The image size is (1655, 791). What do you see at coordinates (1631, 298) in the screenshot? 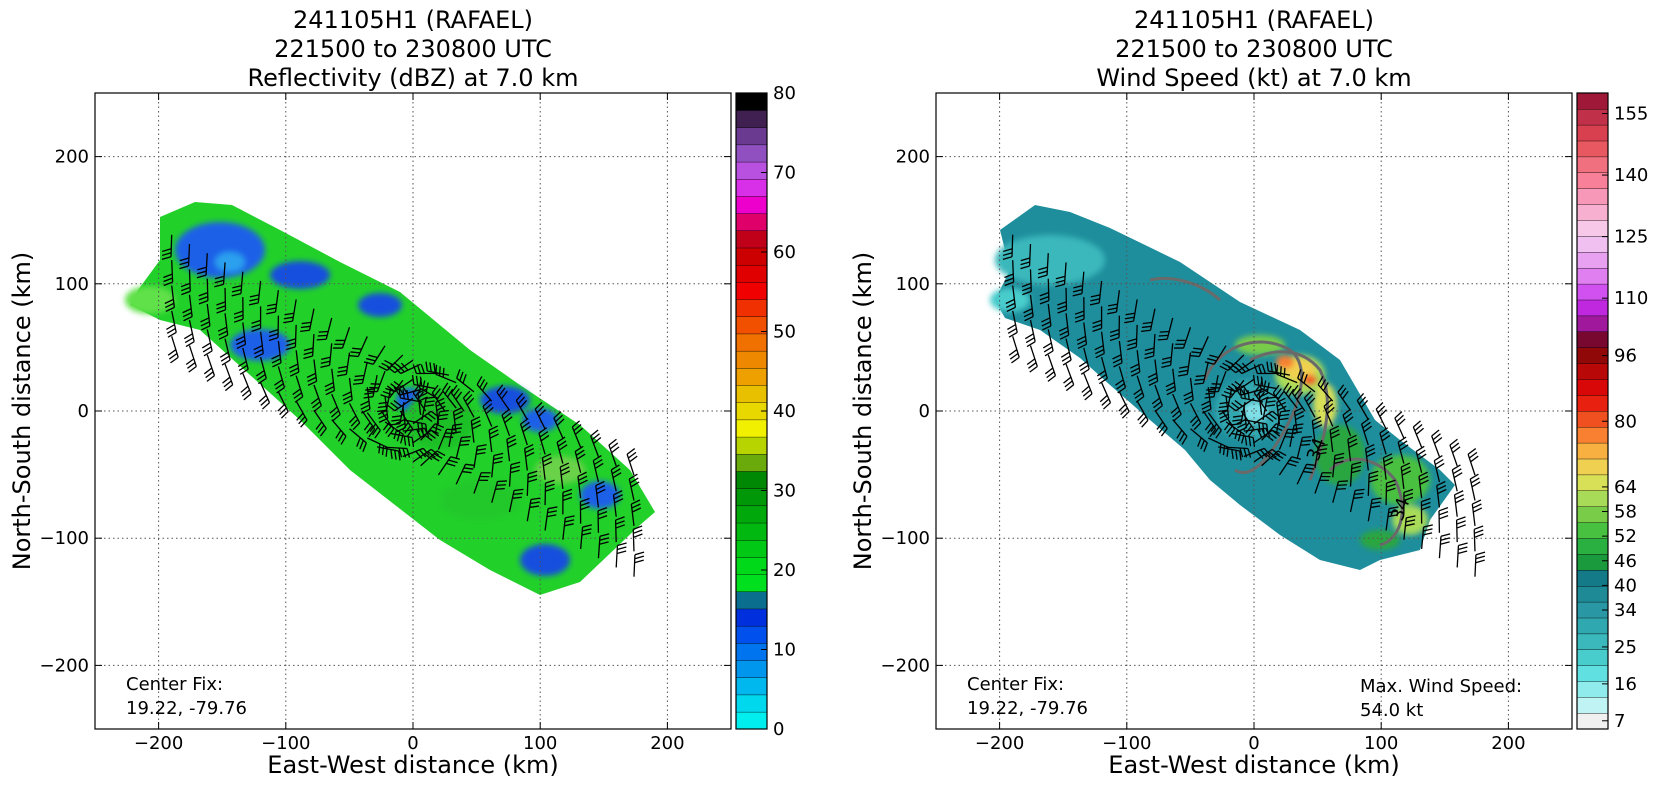
I see `wind-colorbar-tick-label: 110` at bounding box center [1631, 298].